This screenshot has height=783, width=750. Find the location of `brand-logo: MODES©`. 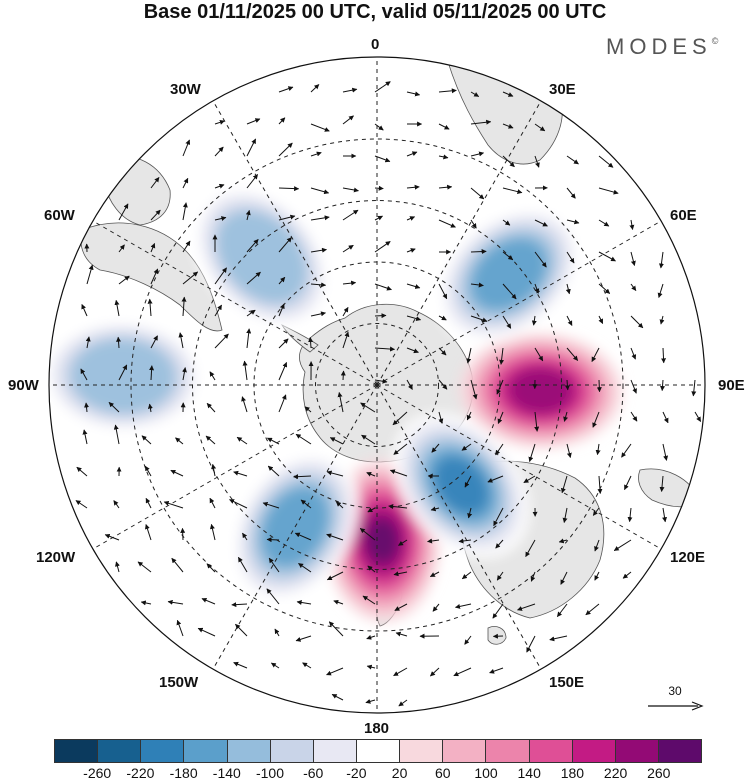

brand-logo: MODES© is located at coordinates (662, 47).